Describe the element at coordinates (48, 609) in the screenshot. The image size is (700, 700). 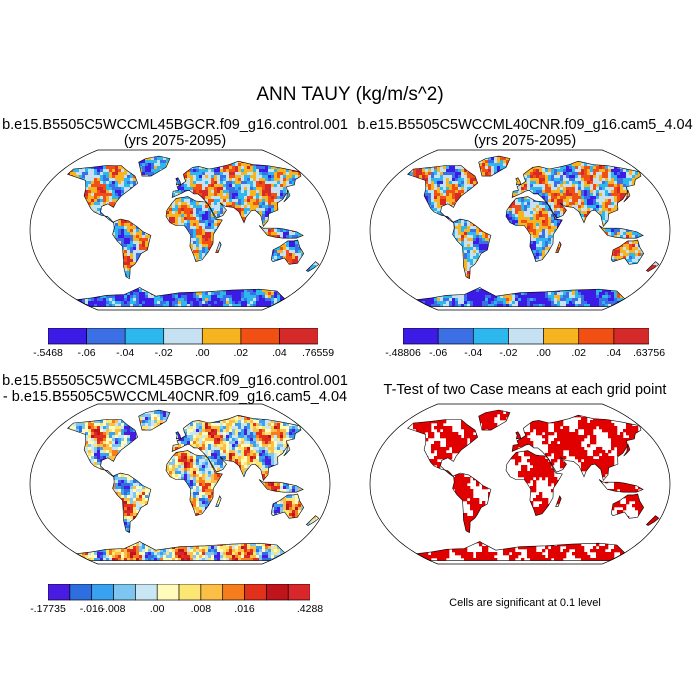
I see `colorbar-tick-label: -.17735` at that location.